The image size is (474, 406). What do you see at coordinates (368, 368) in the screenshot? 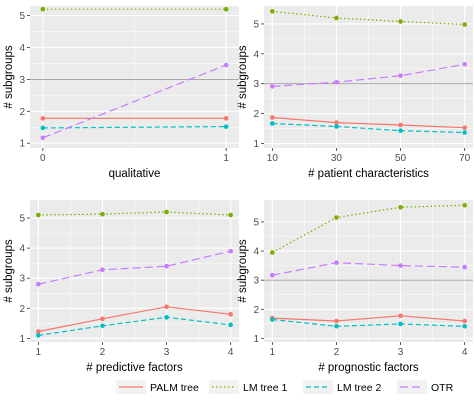
I see `x-axis-label: # prognostic factors` at bounding box center [368, 368].